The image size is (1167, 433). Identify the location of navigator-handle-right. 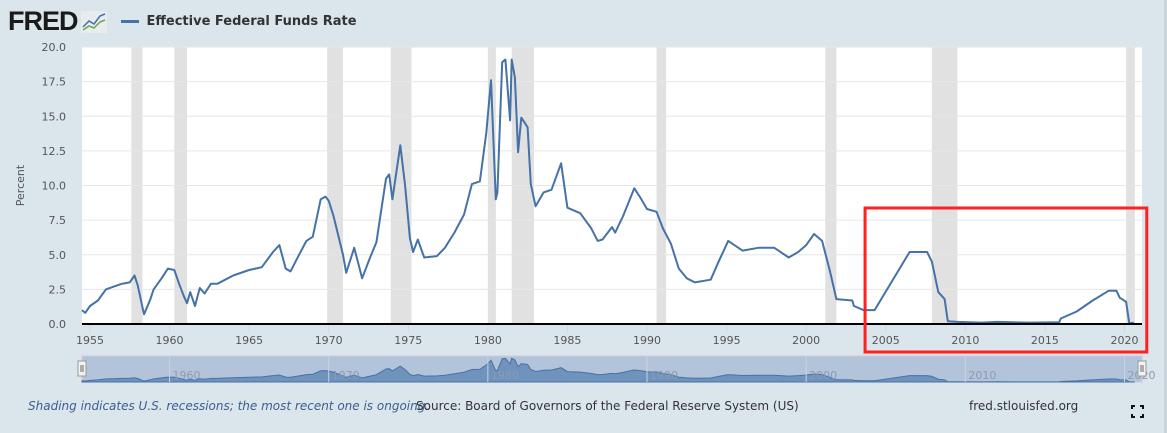
(1142, 368).